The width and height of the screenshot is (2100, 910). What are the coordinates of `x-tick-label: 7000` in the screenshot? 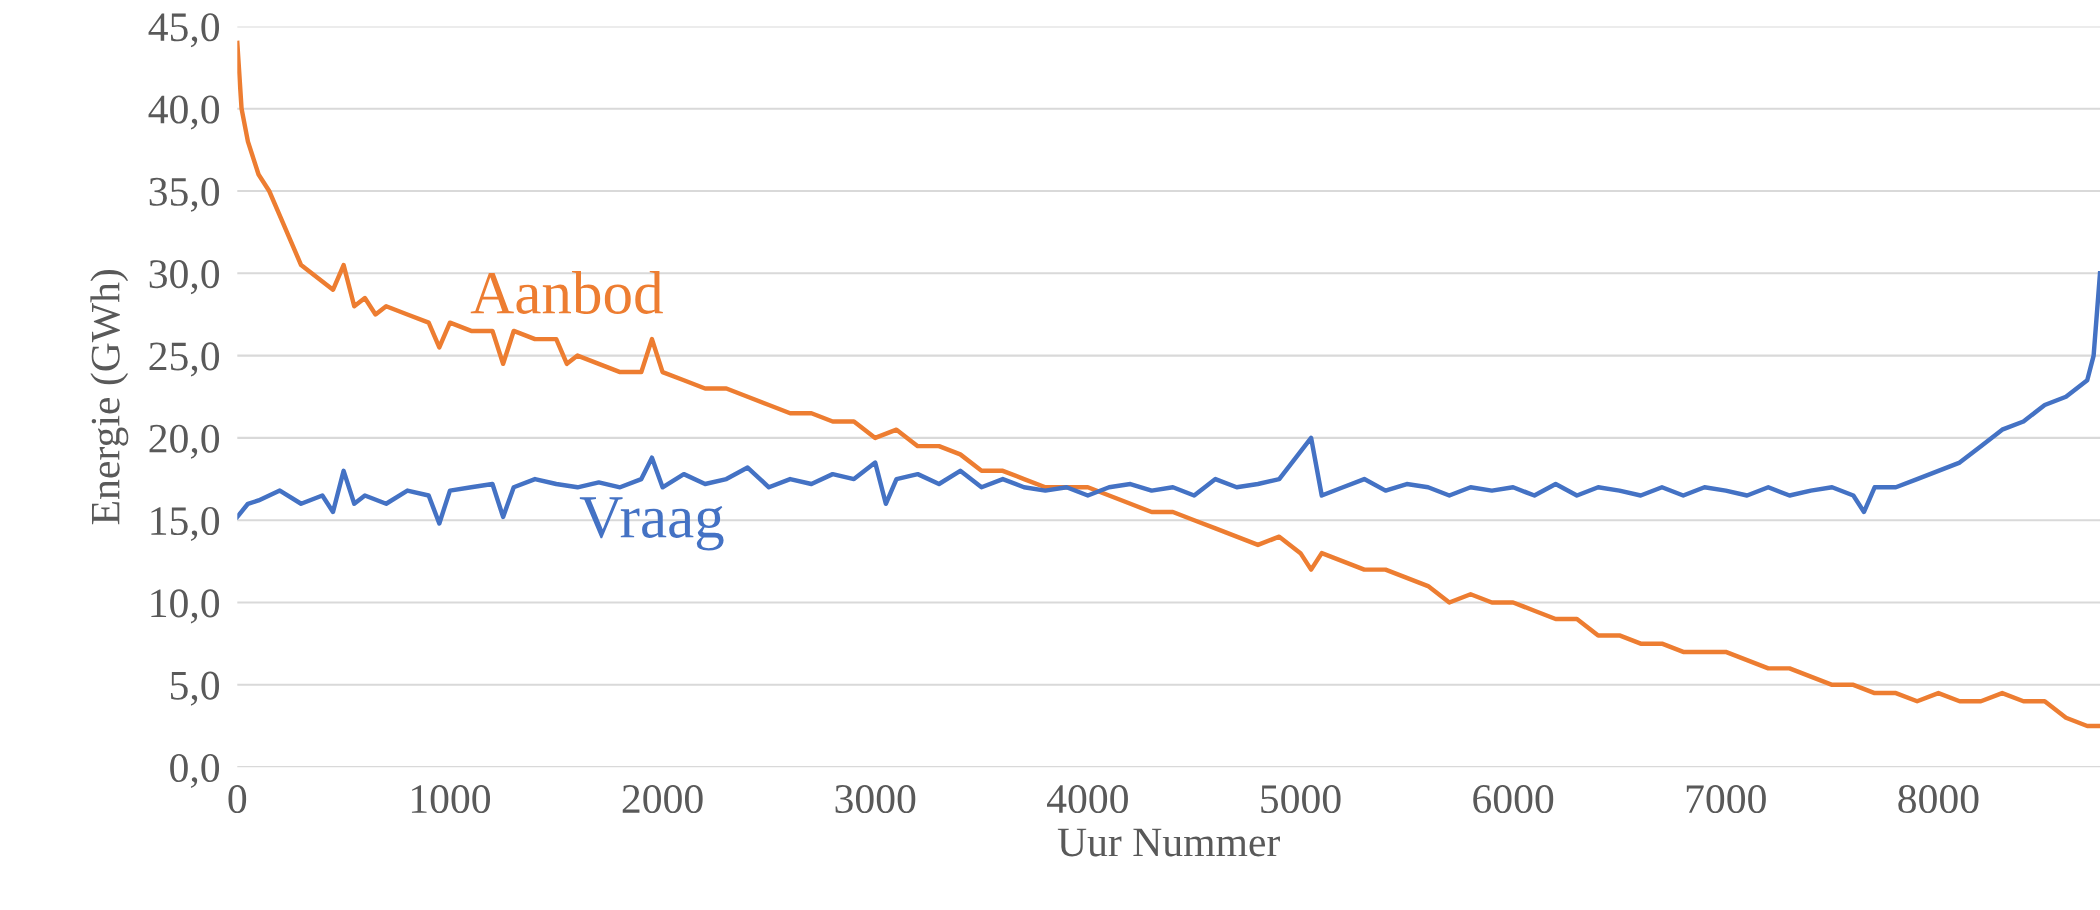 It's located at (1726, 799).